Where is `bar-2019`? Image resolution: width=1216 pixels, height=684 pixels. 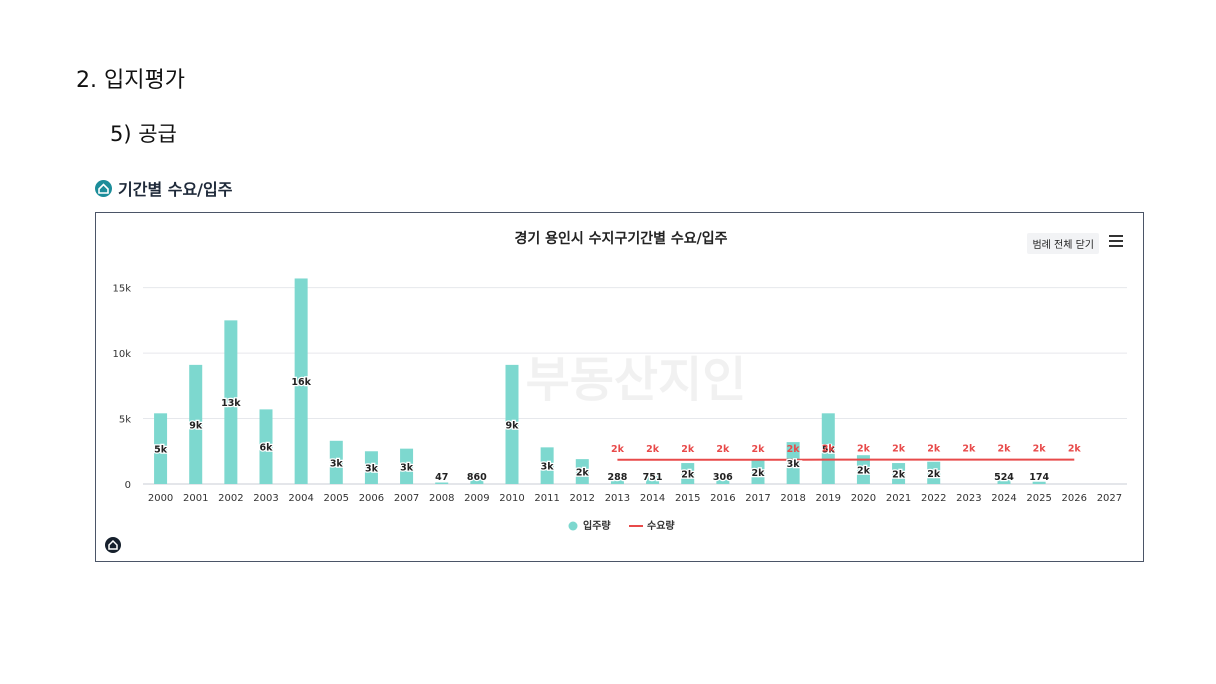 bar-2019 is located at coordinates (828, 448).